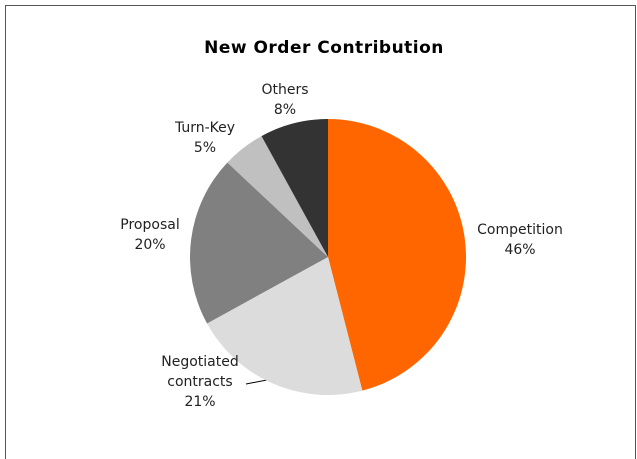  I want to click on category-label: Turn-Key, so click(205, 128).